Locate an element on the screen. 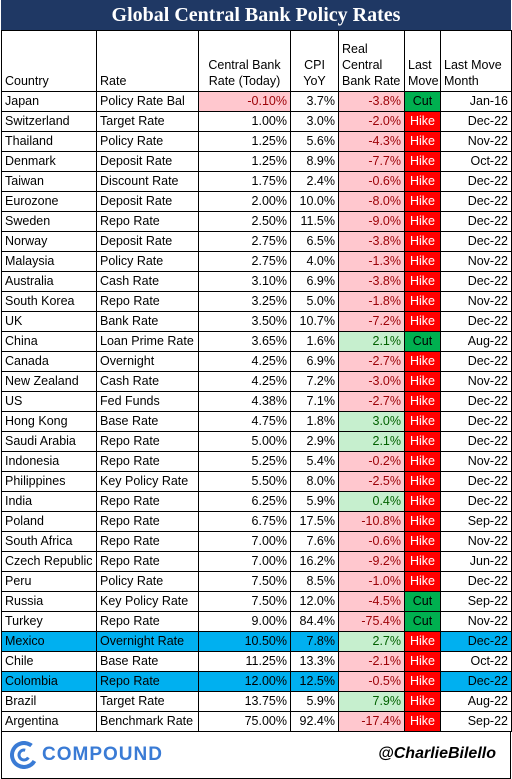  cell-cb-rate: 4.75% is located at coordinates (244, 421).